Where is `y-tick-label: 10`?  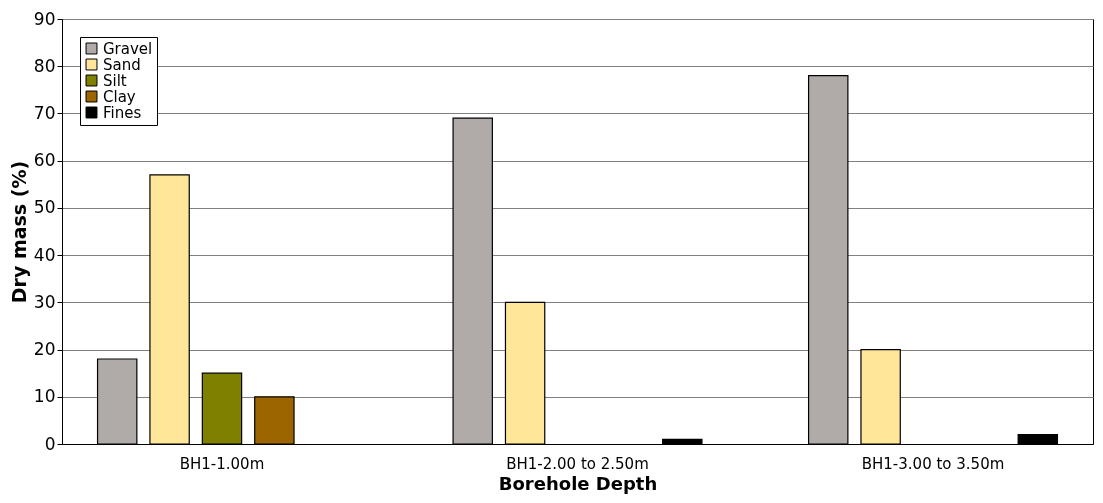
y-tick-label: 10 is located at coordinates (44, 396).